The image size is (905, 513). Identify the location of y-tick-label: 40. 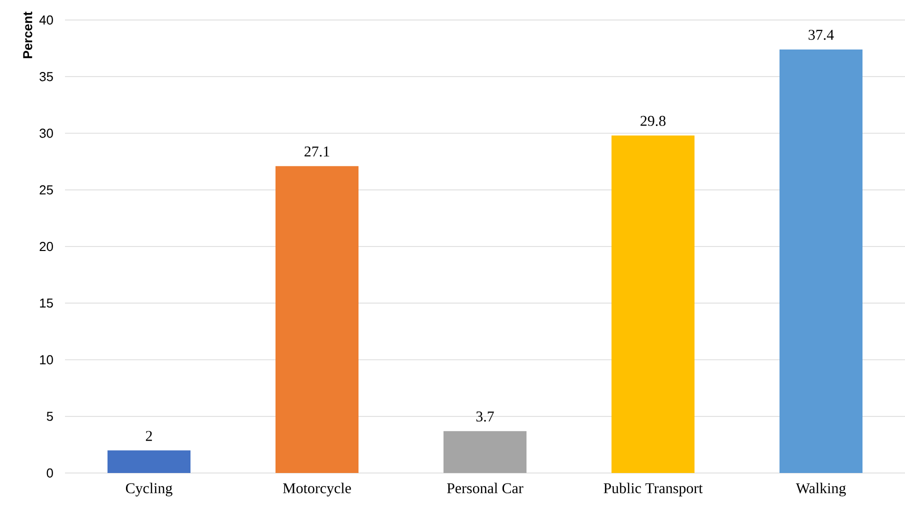
(46, 20).